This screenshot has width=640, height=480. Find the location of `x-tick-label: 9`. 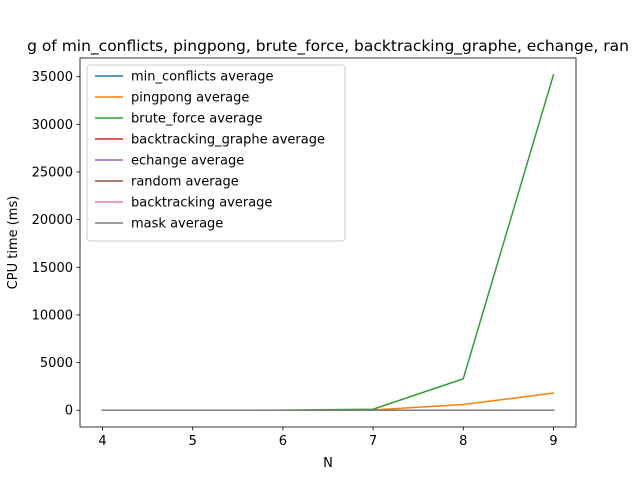

x-tick-label: 9 is located at coordinates (553, 441).